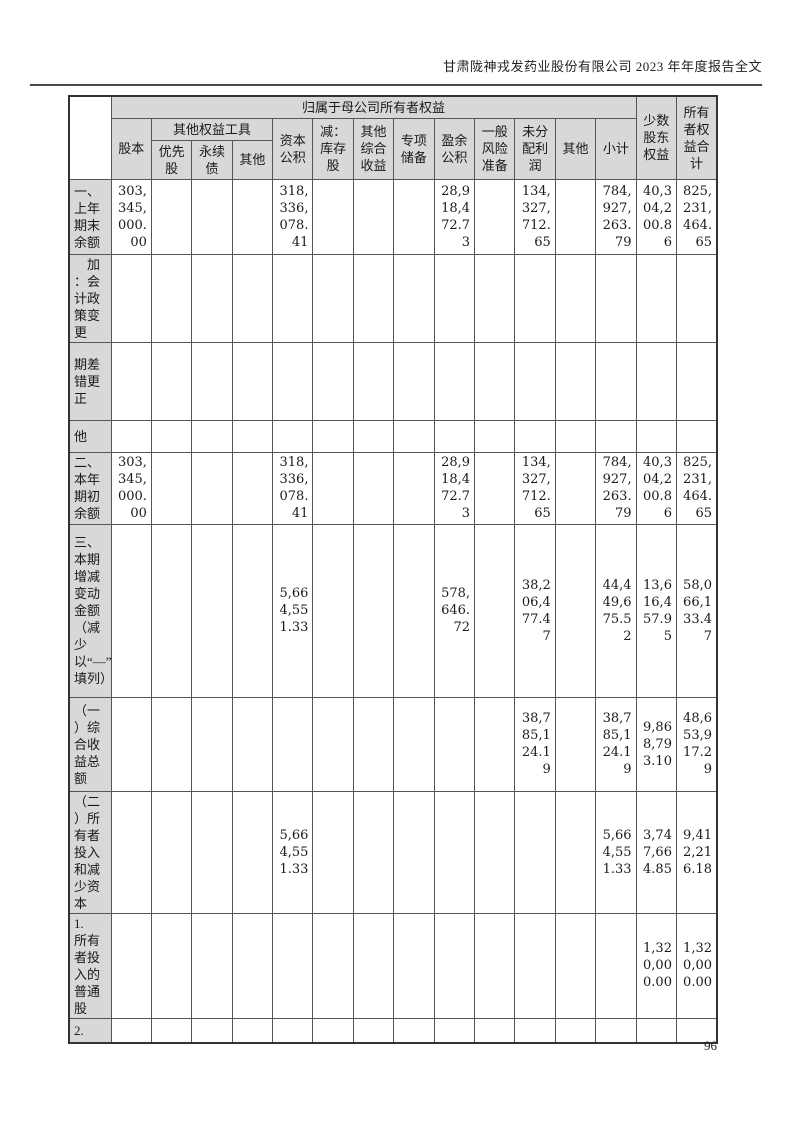 The width and height of the screenshot is (793, 1122). Describe the element at coordinates (90, 610) in the screenshot. I see `row-label: 三、本期增减变动金额（减少以“—”号填列）` at that location.